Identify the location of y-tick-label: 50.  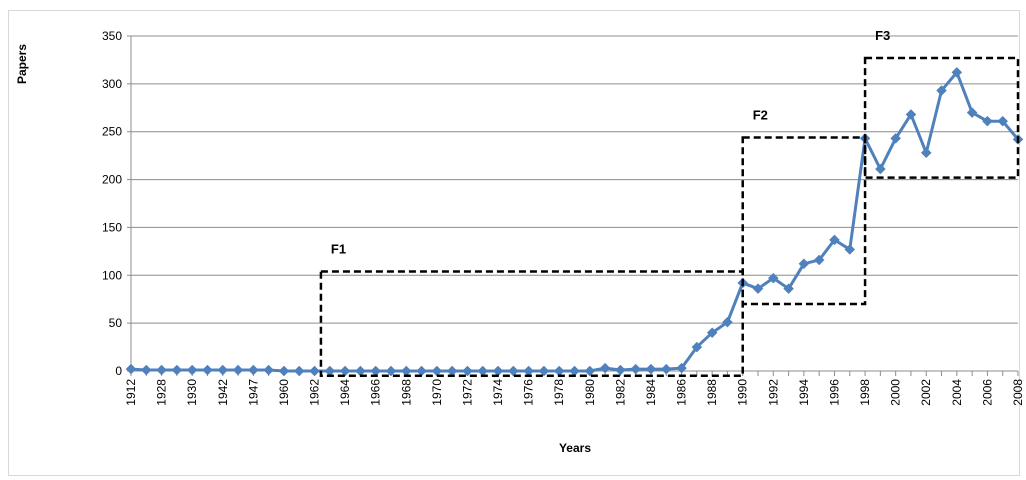
(116, 323).